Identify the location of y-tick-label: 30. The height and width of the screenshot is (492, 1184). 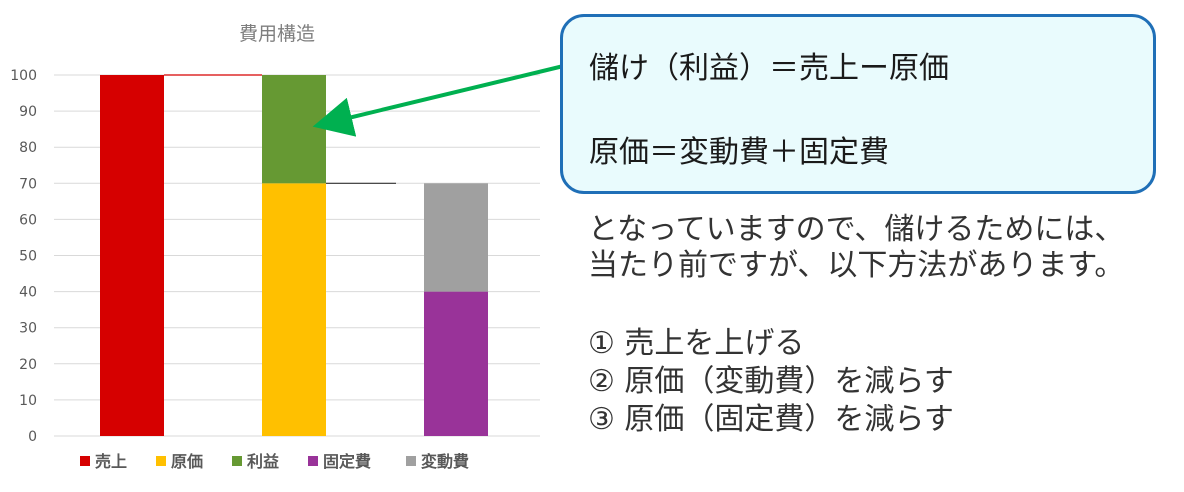
(28, 329).